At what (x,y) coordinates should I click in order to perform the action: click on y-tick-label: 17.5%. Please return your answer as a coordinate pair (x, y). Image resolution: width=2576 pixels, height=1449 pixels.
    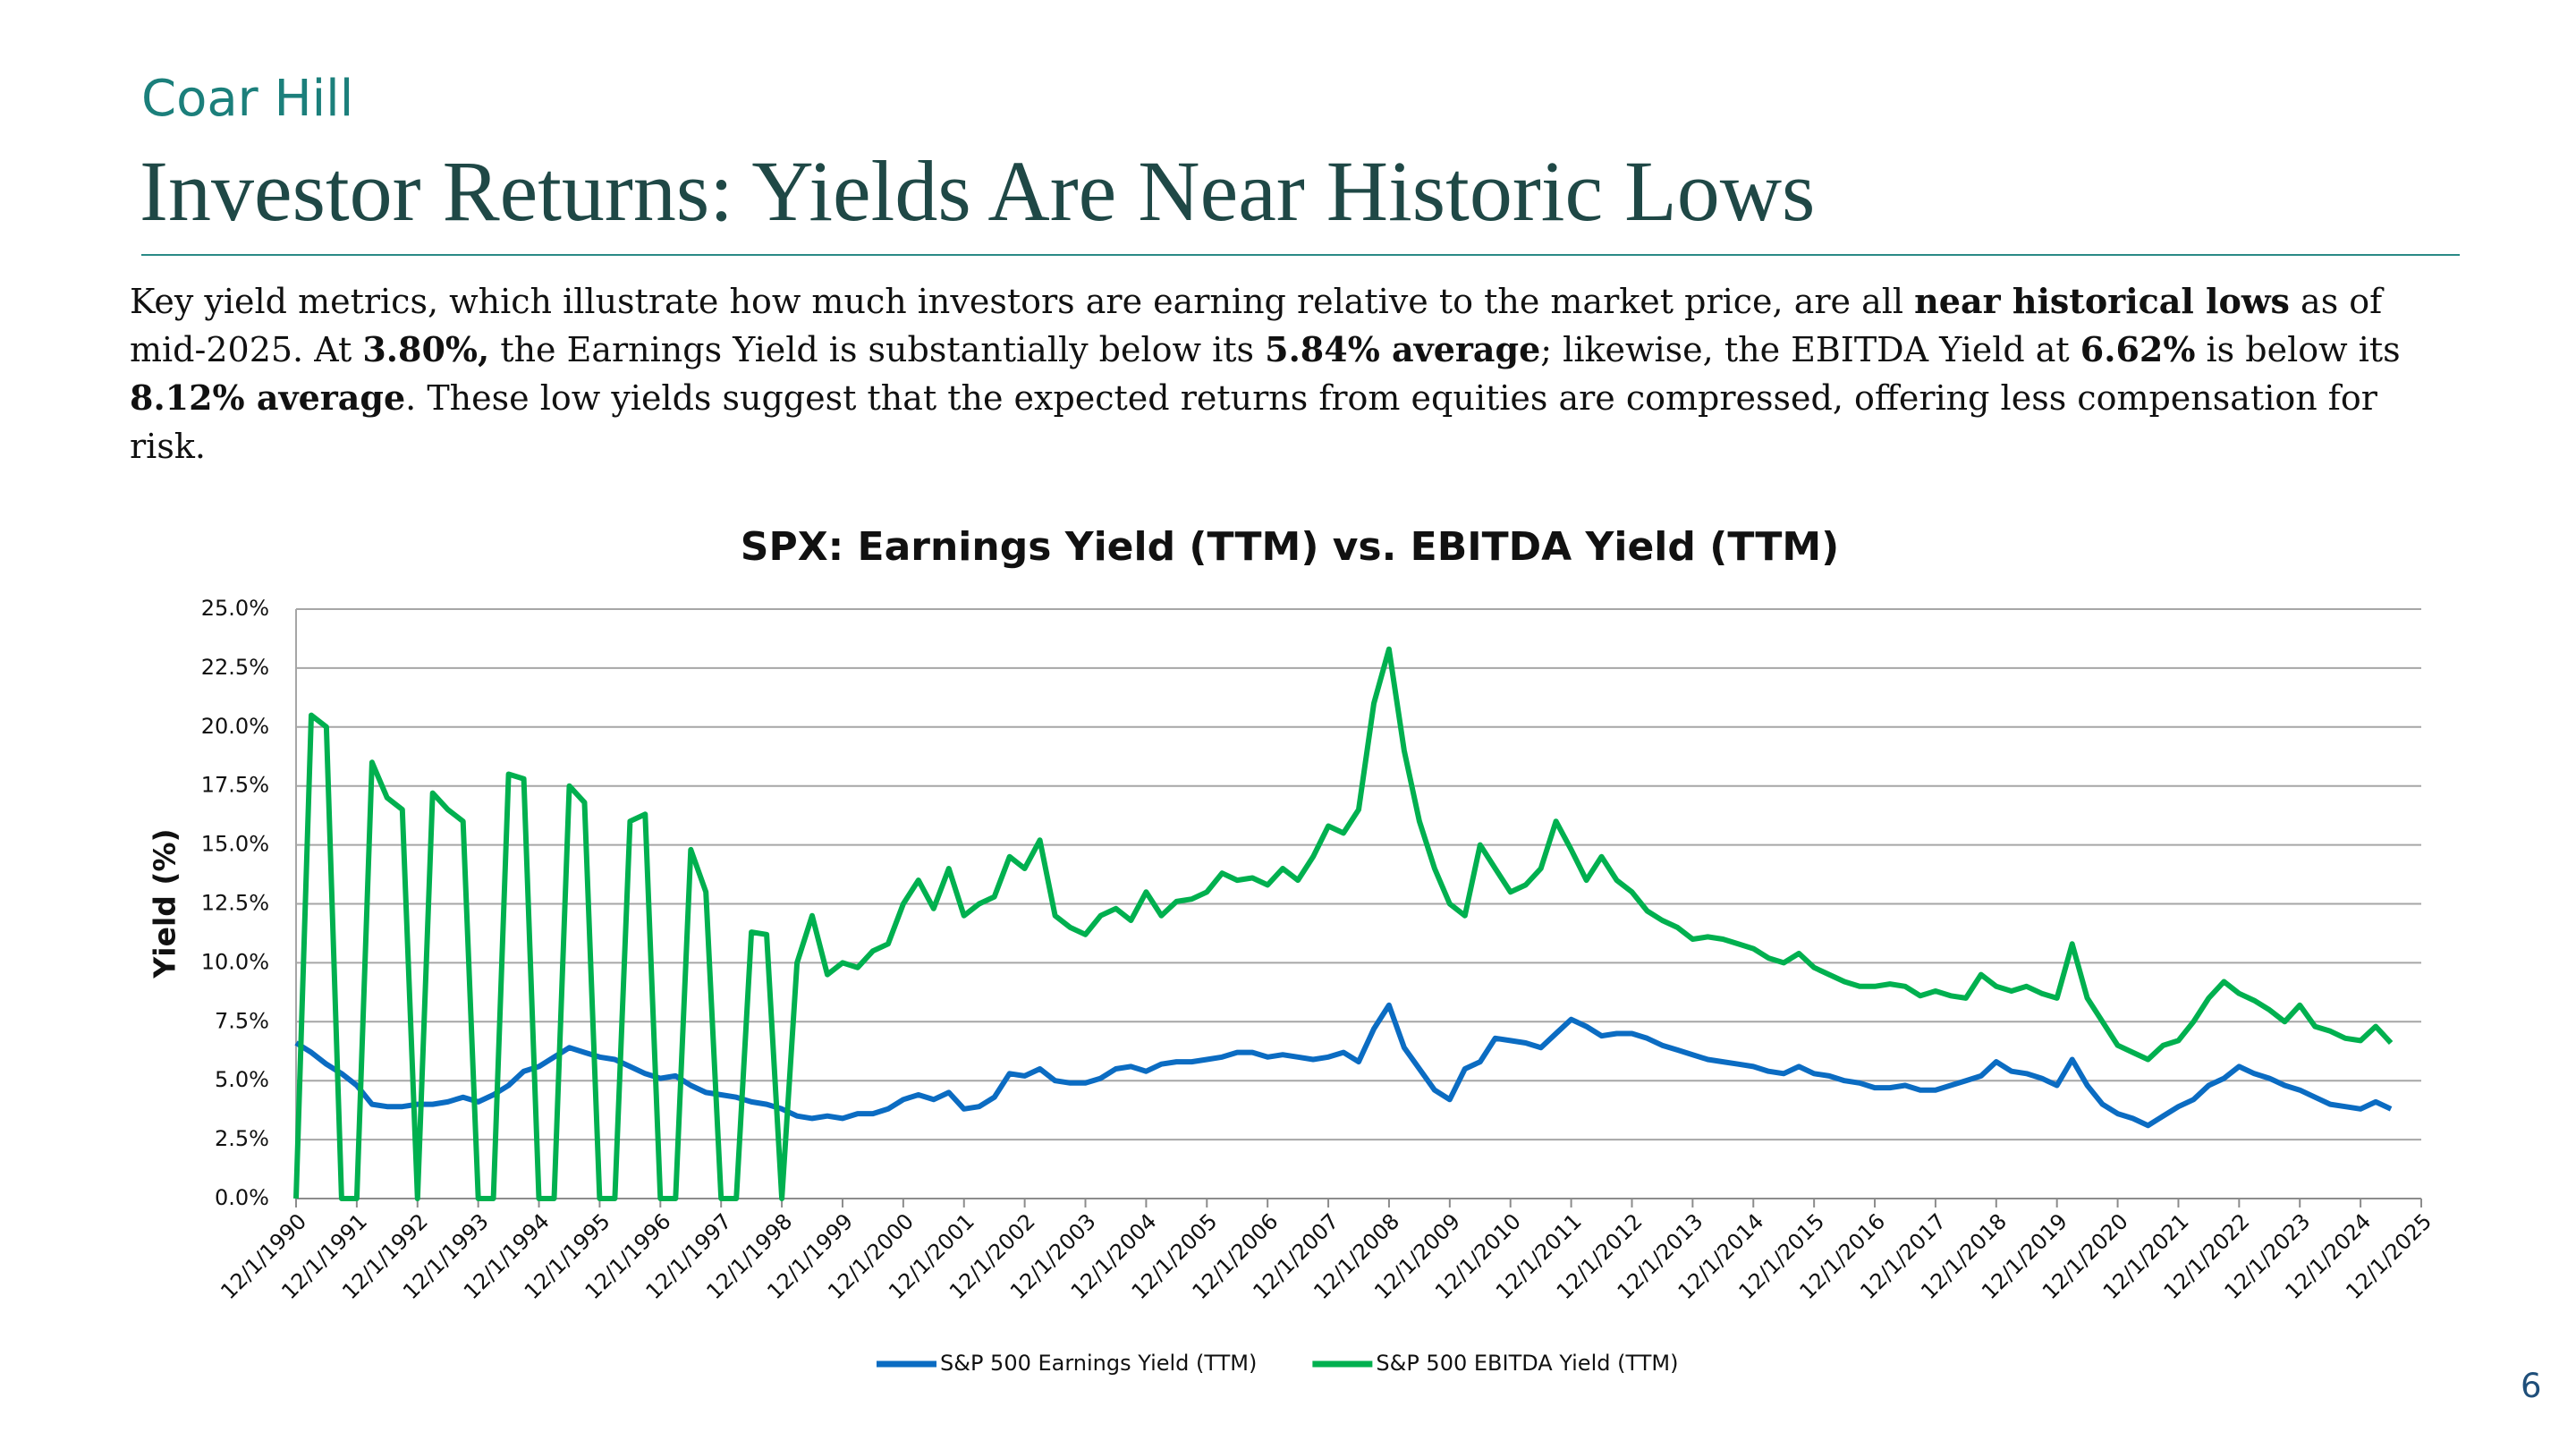
    Looking at the image, I should click on (235, 785).